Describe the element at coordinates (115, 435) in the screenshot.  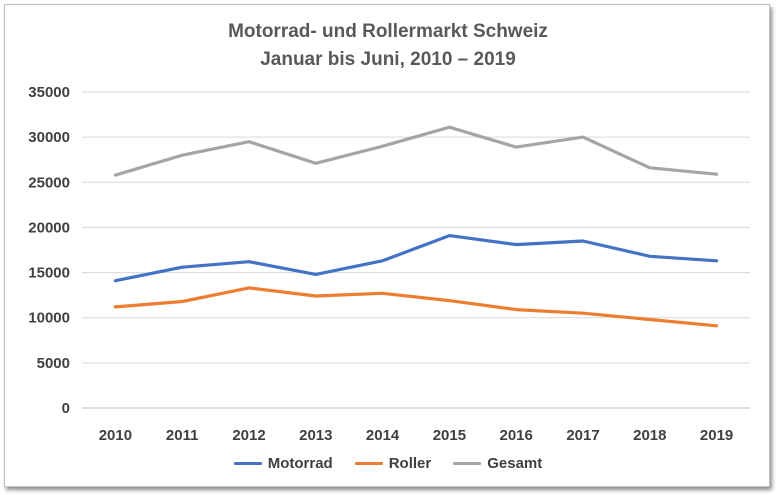
I see `x-tick-label: 2010` at that location.